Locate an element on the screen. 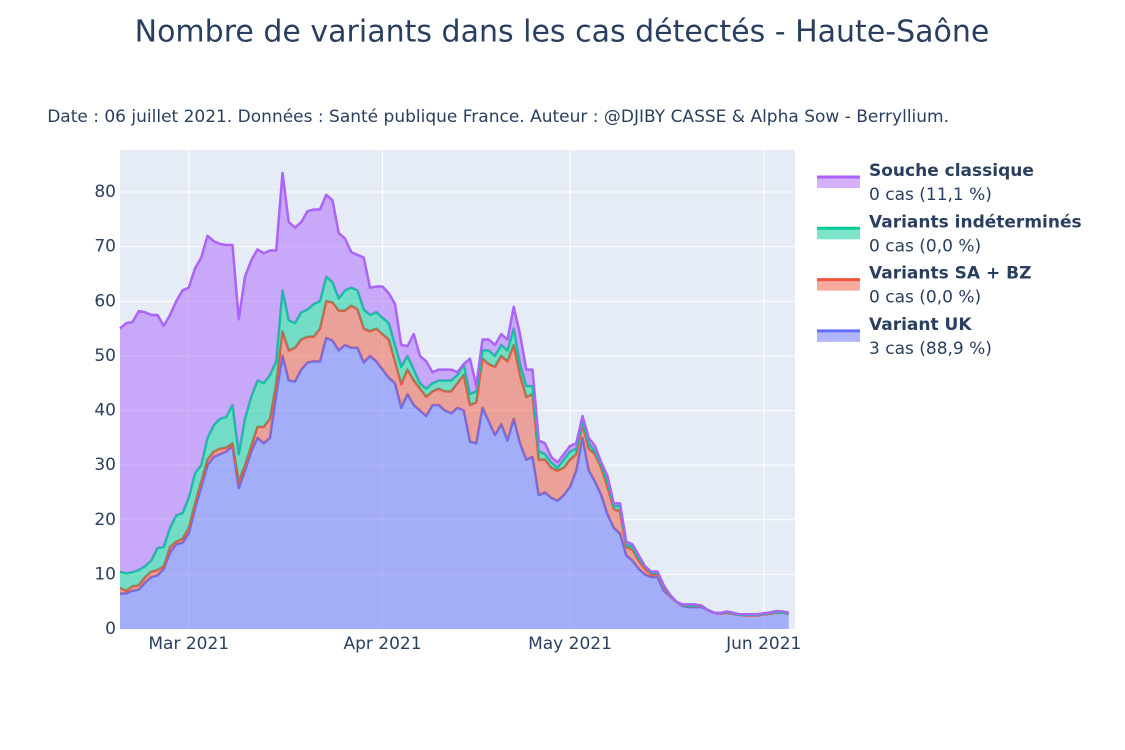 The width and height of the screenshot is (1125, 750). legend-label: Variant UK is located at coordinates (920, 325).